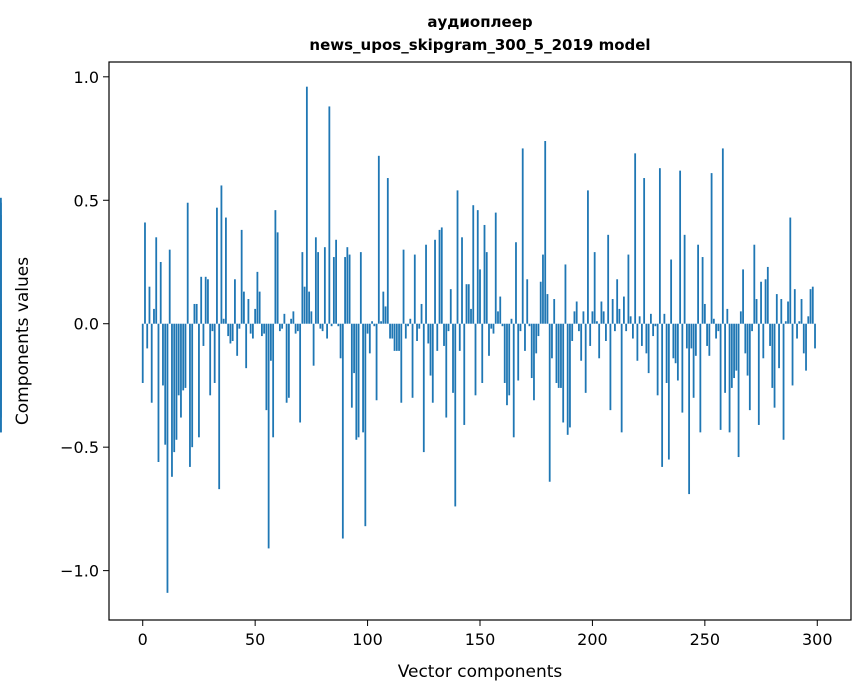 The height and width of the screenshot is (700, 867). What do you see at coordinates (817, 639) in the screenshot?
I see `x-tick-label: 300` at bounding box center [817, 639].